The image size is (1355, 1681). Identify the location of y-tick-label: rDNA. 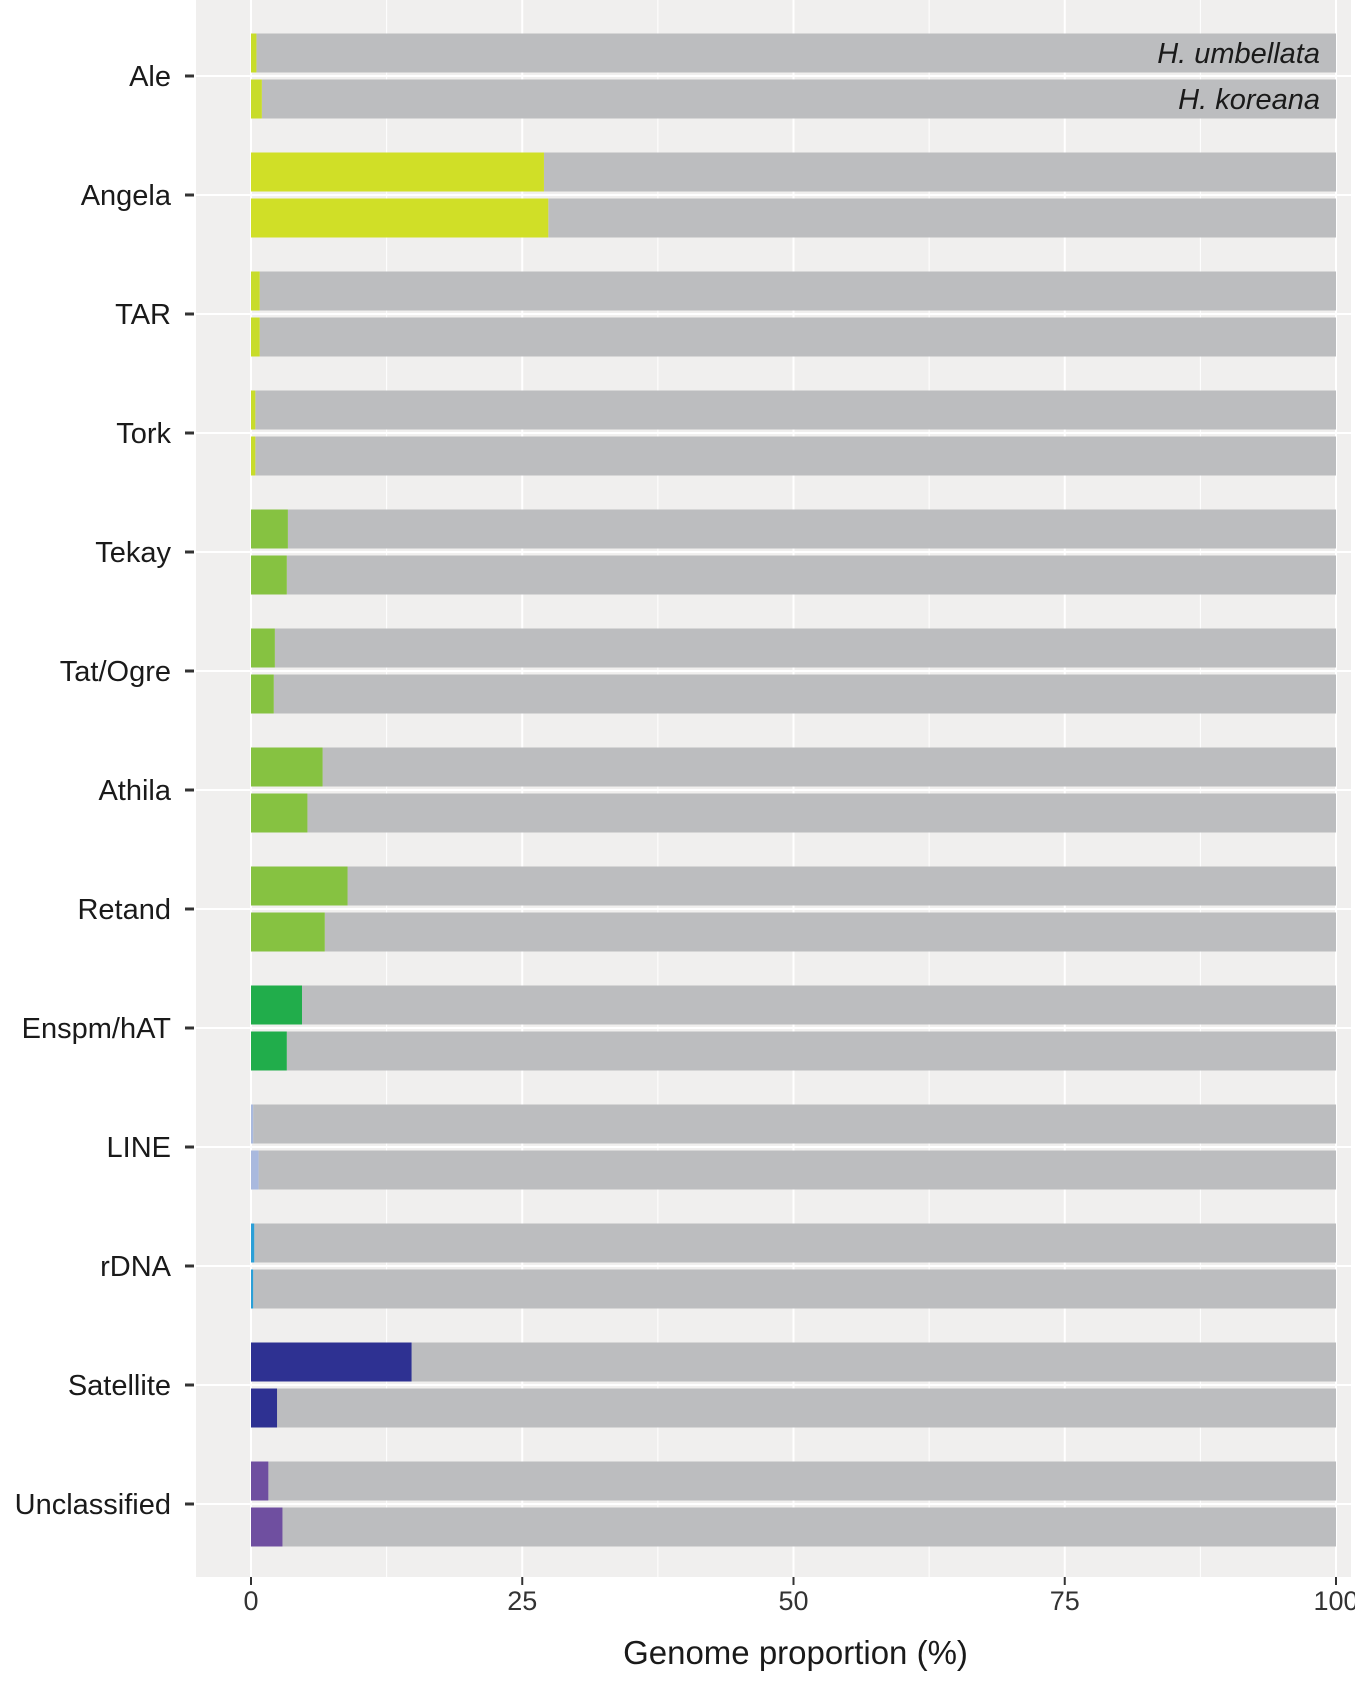
(136, 1267).